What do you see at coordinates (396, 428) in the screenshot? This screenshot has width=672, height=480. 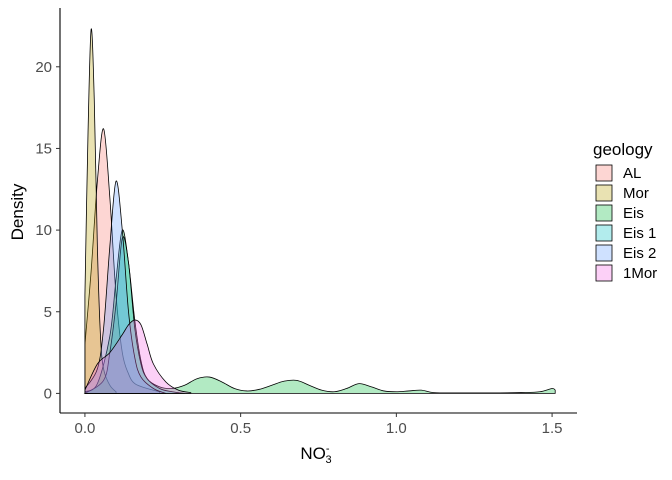 I see `x-tick-label: 1.0` at bounding box center [396, 428].